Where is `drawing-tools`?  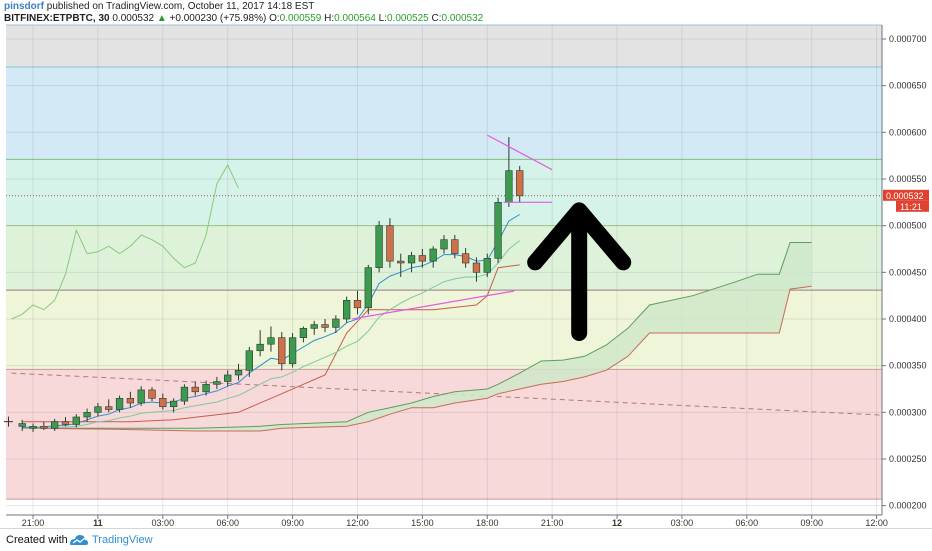 drawing-tools is located at coordinates (491, 237).